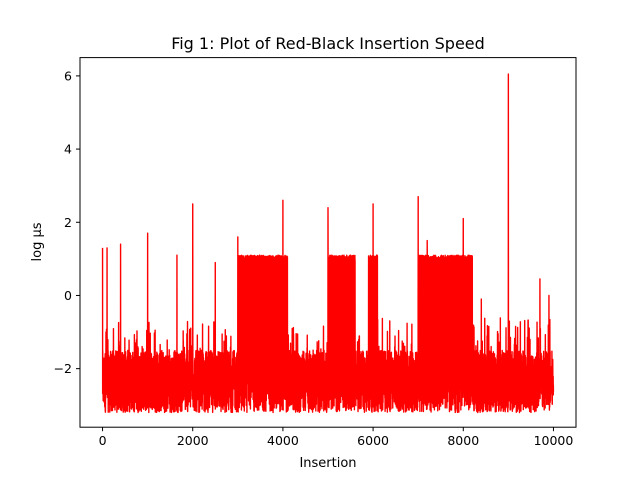  Describe the element at coordinates (554, 440) in the screenshot. I see `x-tick-label: 10000` at that location.